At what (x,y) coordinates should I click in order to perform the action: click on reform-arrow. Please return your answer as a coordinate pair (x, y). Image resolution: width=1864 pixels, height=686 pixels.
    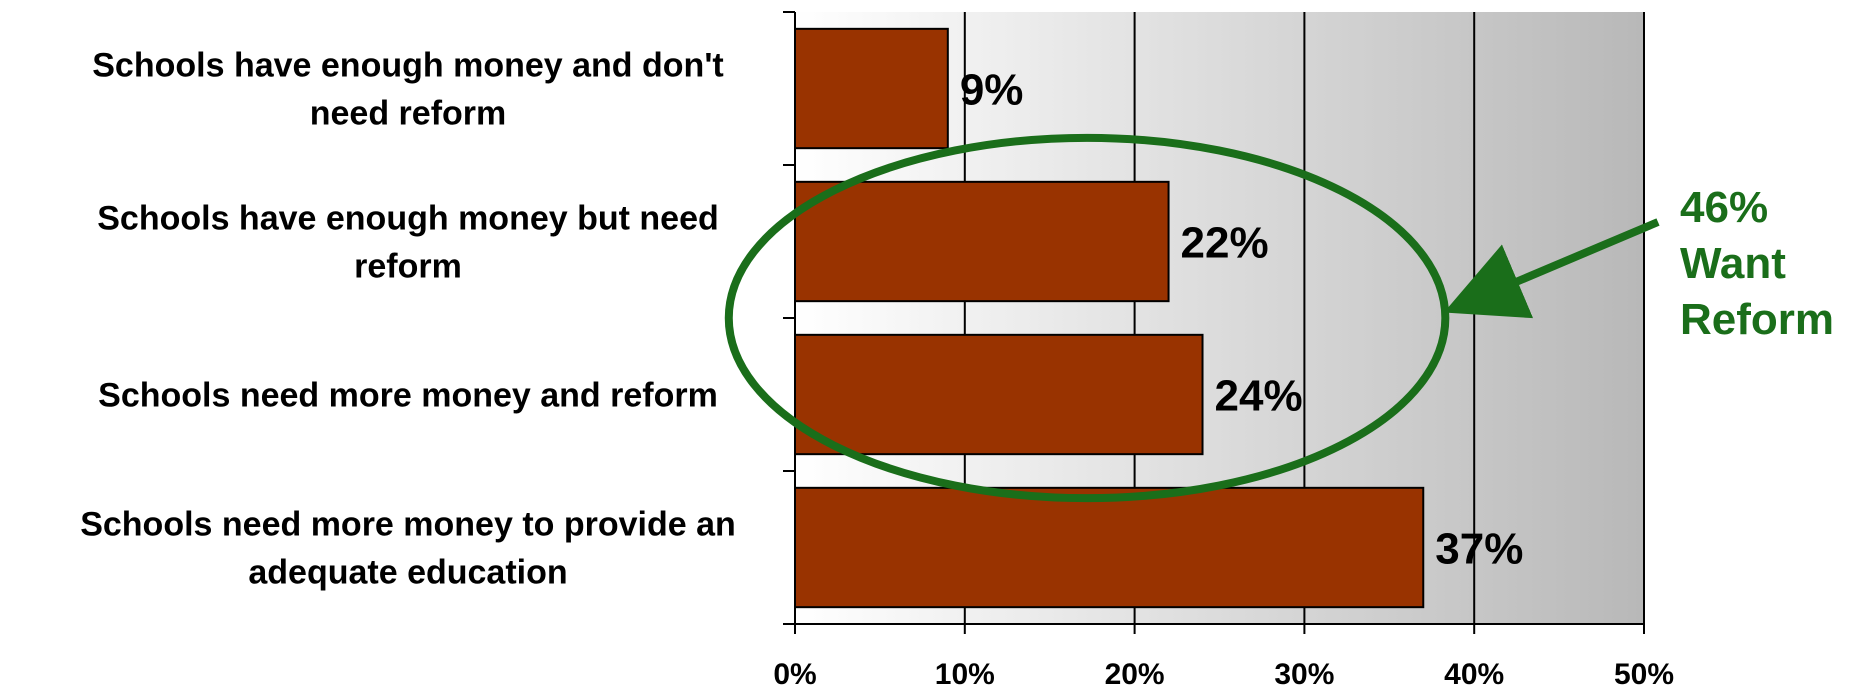
    Looking at the image, I should click on (1551, 268).